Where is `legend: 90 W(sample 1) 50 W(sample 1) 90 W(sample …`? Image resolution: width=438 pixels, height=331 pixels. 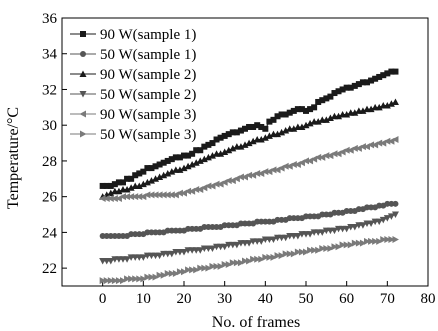 legend: 90 W(sample 1) 50 W(sample 1) 90 W(sample … is located at coordinates (133, 85).